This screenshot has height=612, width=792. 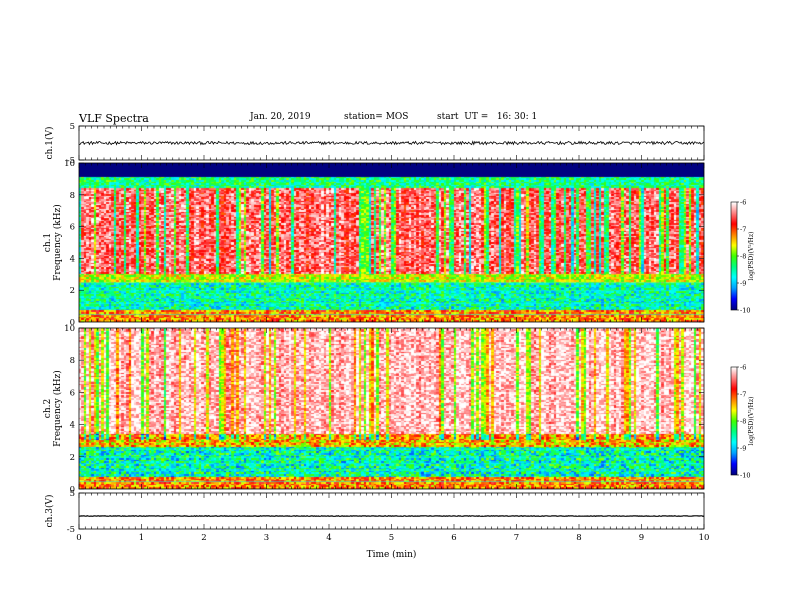 I want to click on x-tick-label: 5, so click(x=391, y=538).